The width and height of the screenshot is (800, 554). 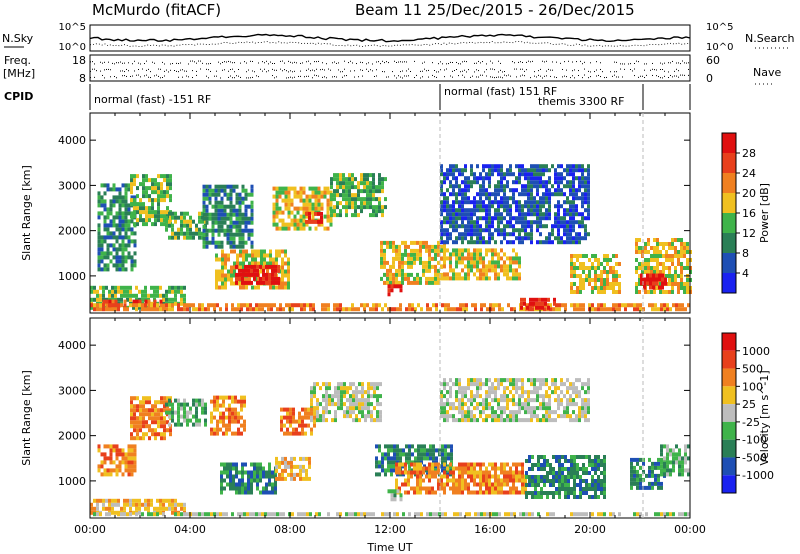 What do you see at coordinates (749, 173) in the screenshot?
I see `colorbar-tick-label: 24` at bounding box center [749, 173].